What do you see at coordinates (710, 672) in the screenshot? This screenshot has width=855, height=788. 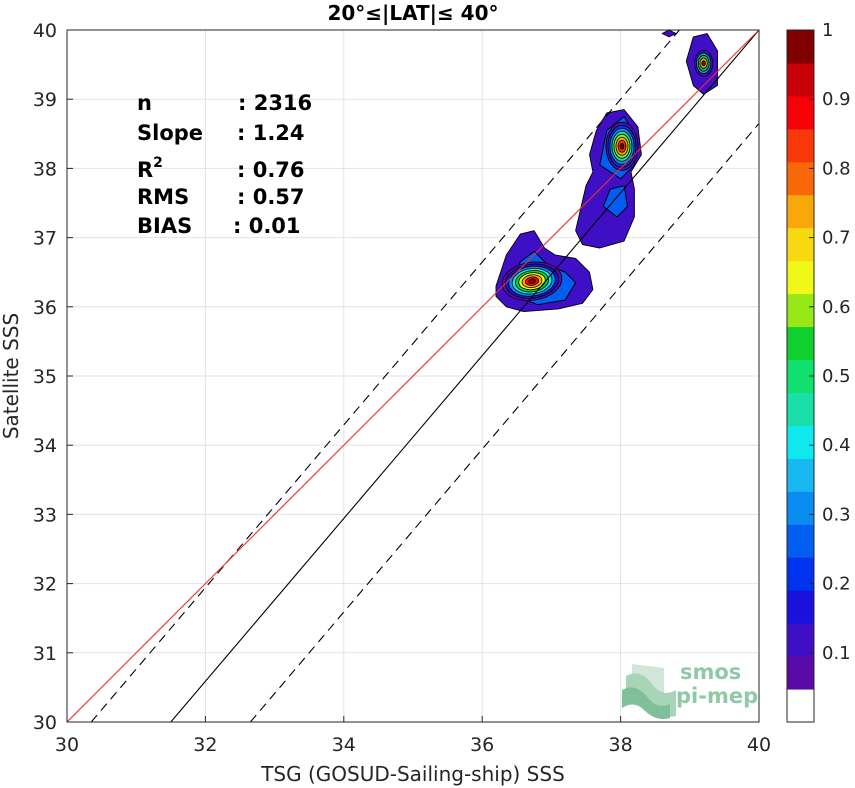 I see `logo-line-1: smos` at bounding box center [710, 672].